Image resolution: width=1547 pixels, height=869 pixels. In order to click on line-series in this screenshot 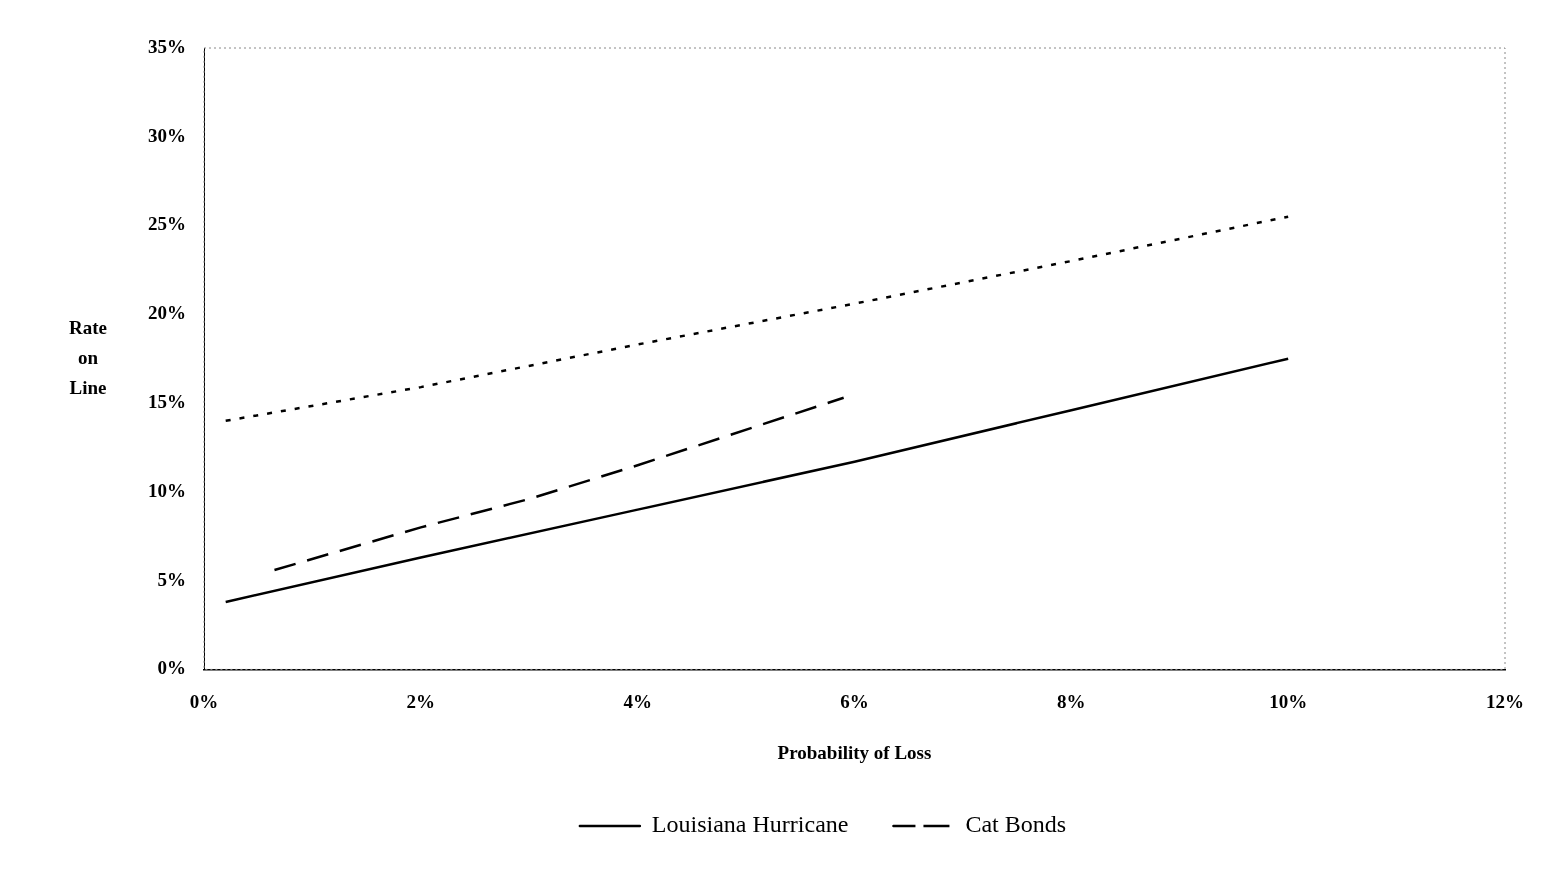, I will do `click(559, 484)`.